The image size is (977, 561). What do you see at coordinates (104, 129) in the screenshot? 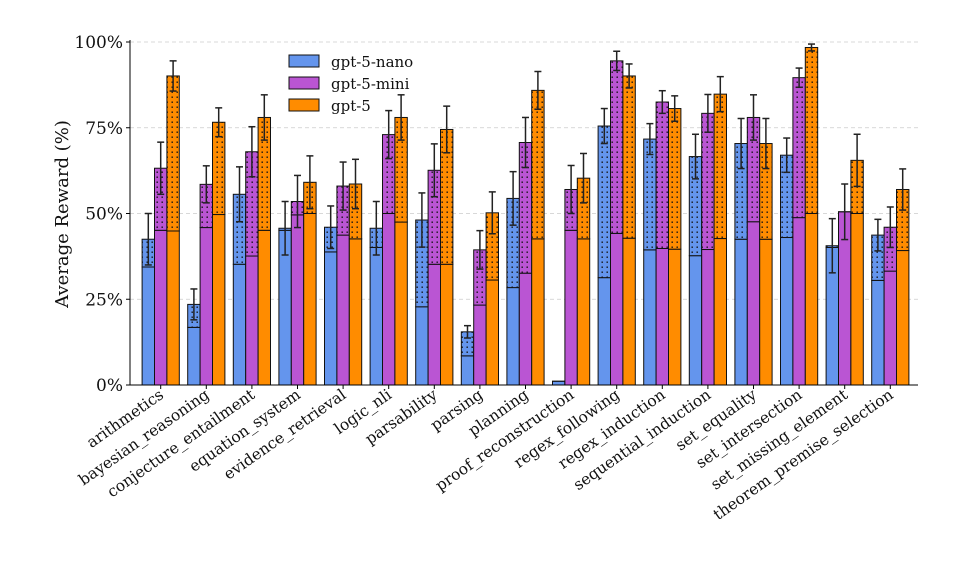
I see `y-tick-label: 75%` at bounding box center [104, 129].